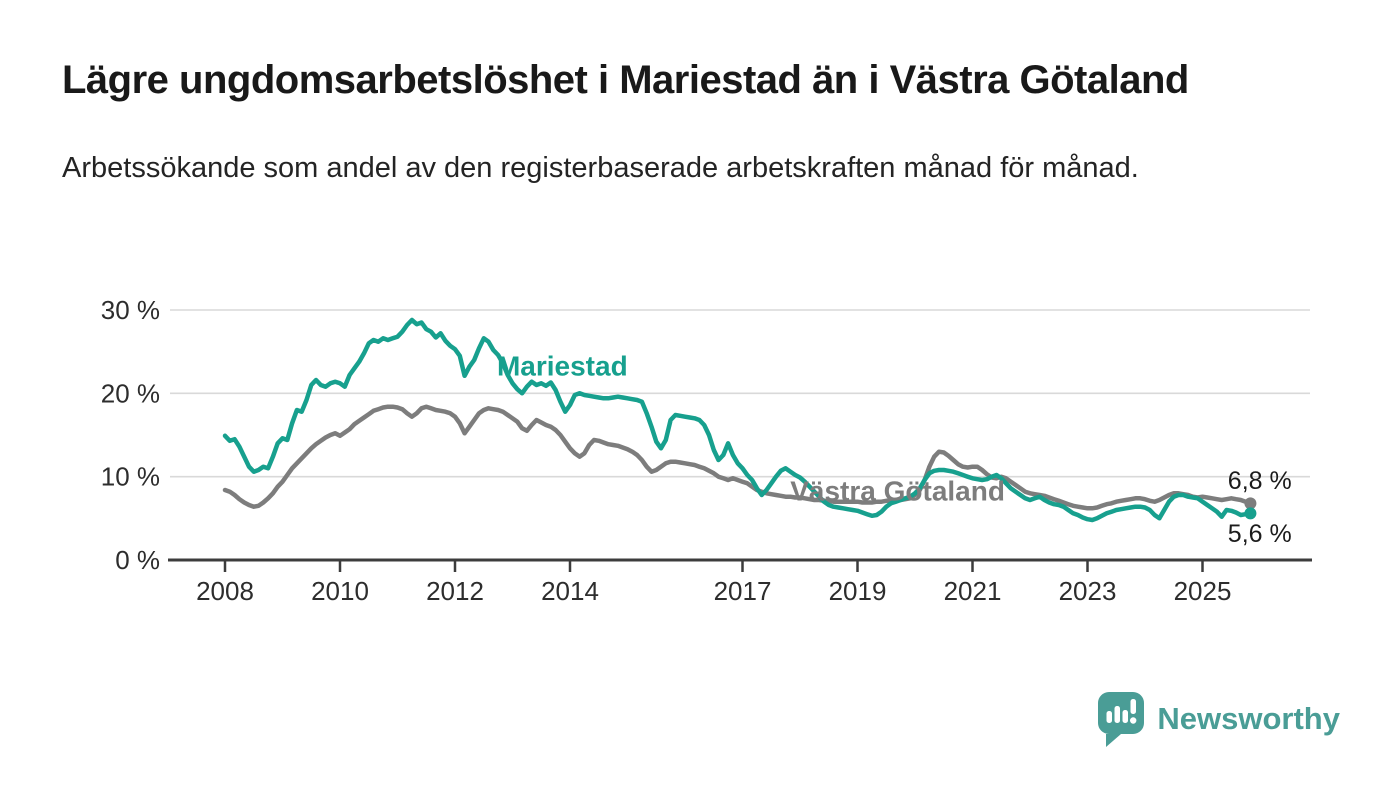 The image size is (1400, 794). What do you see at coordinates (130, 477) in the screenshot?
I see `y-axis-tick-label: 10 %` at bounding box center [130, 477].